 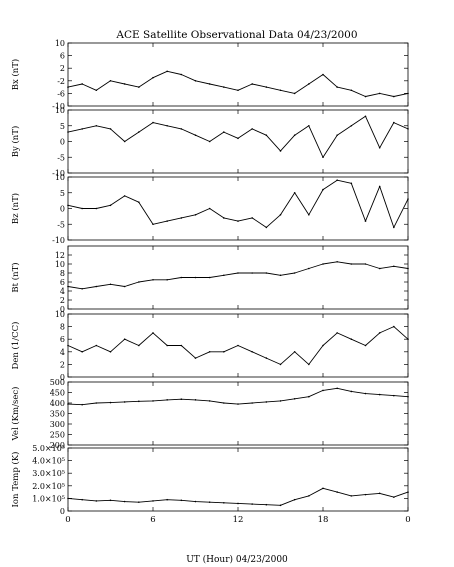 What do you see at coordinates (62, 282) in the screenshot?
I see `y-tick-label-bt: 6` at bounding box center [62, 282].